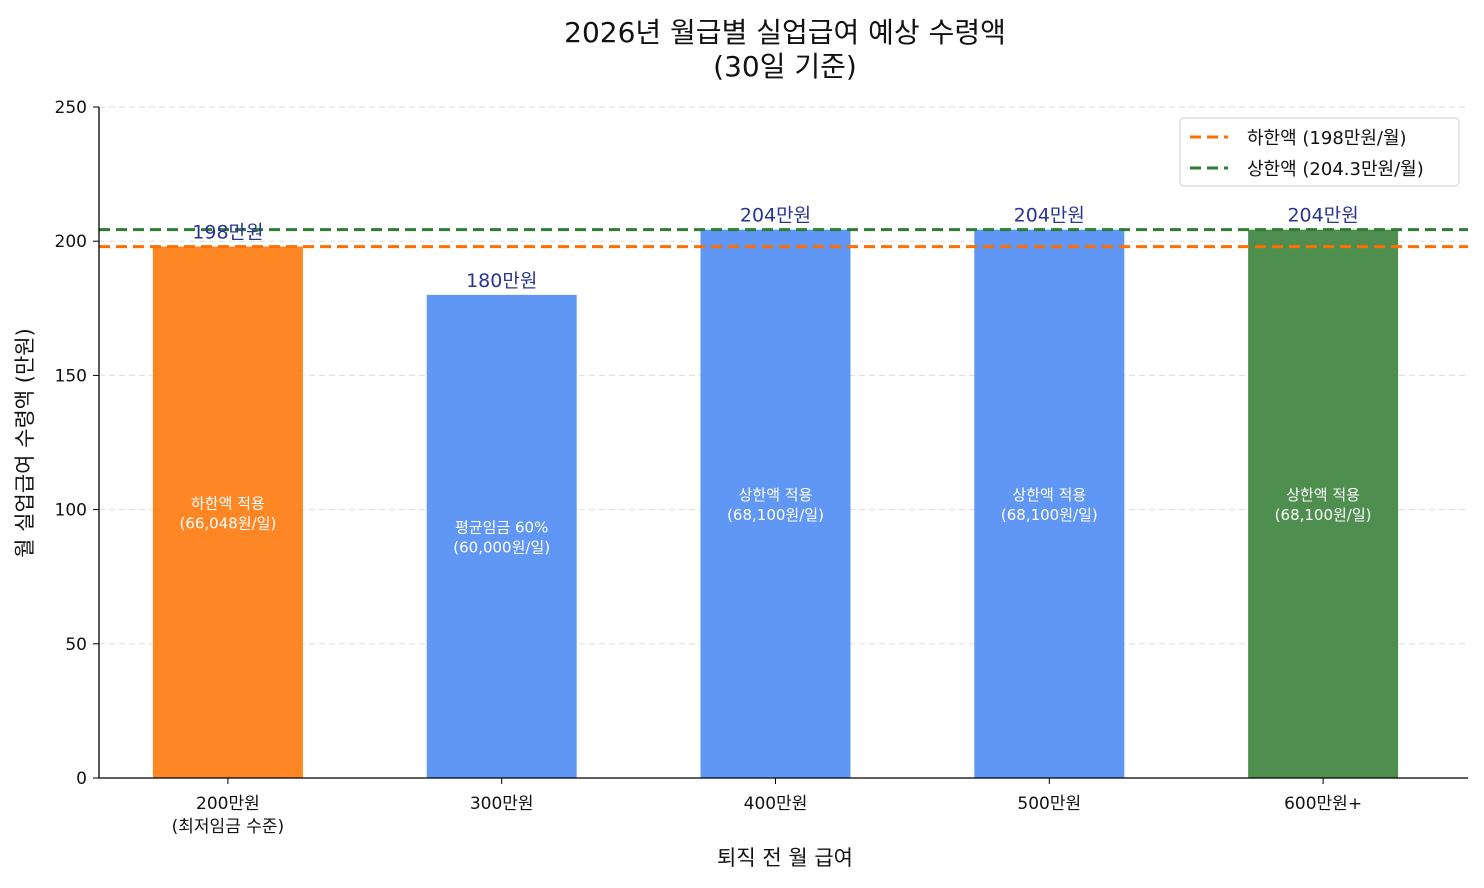  Describe the element at coordinates (228, 804) in the screenshot. I see `x-tick-label: 200만원` at that location.